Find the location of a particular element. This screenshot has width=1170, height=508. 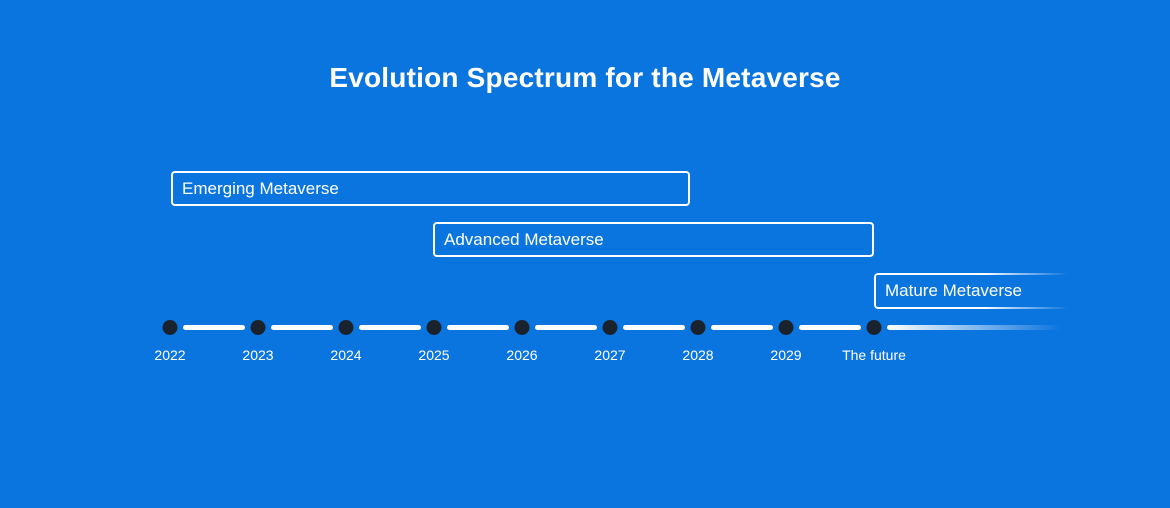

timeline-dot-2023 is located at coordinates (258, 327).